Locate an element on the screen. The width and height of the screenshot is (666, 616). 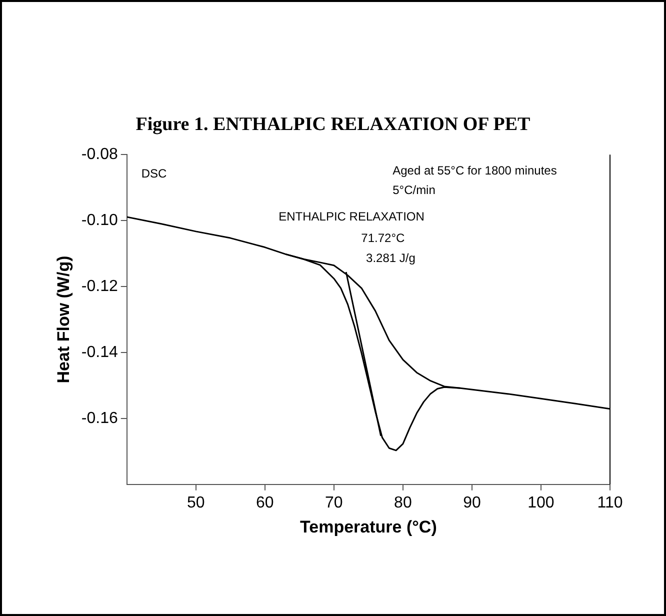
x-tick-label: 80 is located at coordinates (403, 503).